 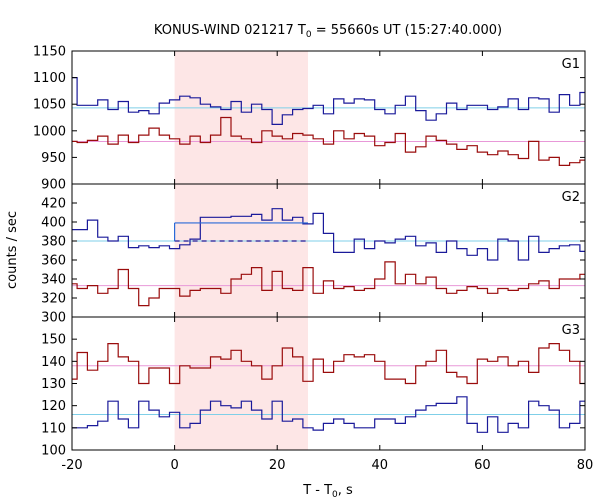 What do you see at coordinates (49, 131) in the screenshot?
I see `y-tick-label: 1000` at bounding box center [49, 131].